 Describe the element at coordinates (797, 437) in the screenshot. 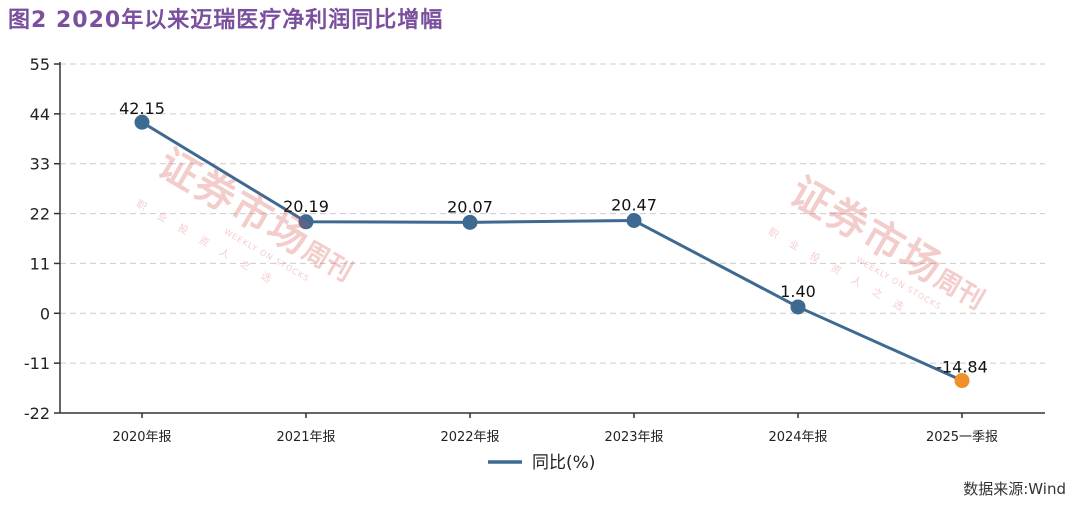

I see `x-tick-label: 2024年报` at that location.